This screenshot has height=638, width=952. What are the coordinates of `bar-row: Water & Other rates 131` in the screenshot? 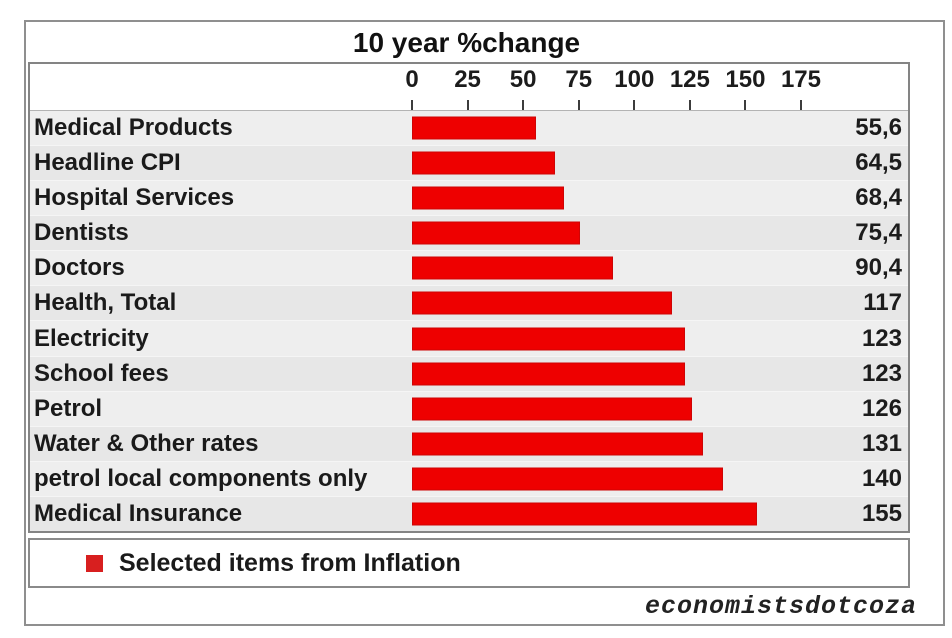 It's located at (469, 443).